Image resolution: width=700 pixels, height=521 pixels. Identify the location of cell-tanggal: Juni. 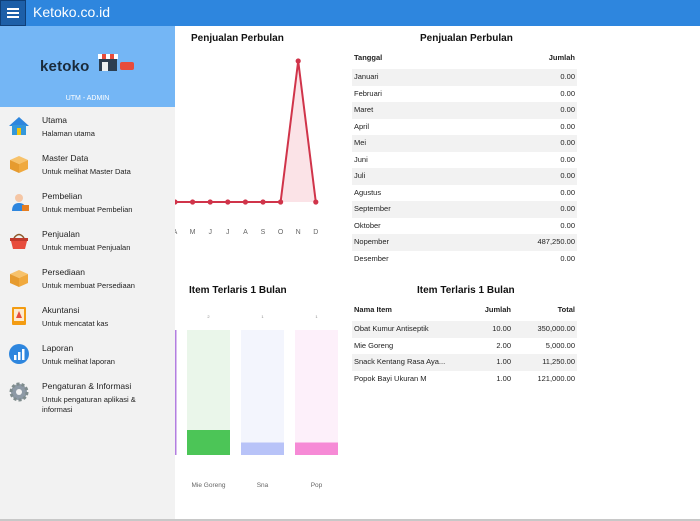
(361, 159).